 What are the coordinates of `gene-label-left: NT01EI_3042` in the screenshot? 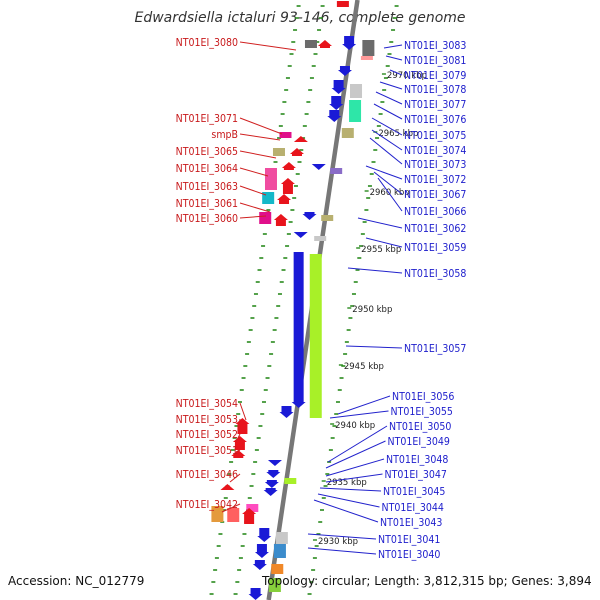 It's located at (207, 505).